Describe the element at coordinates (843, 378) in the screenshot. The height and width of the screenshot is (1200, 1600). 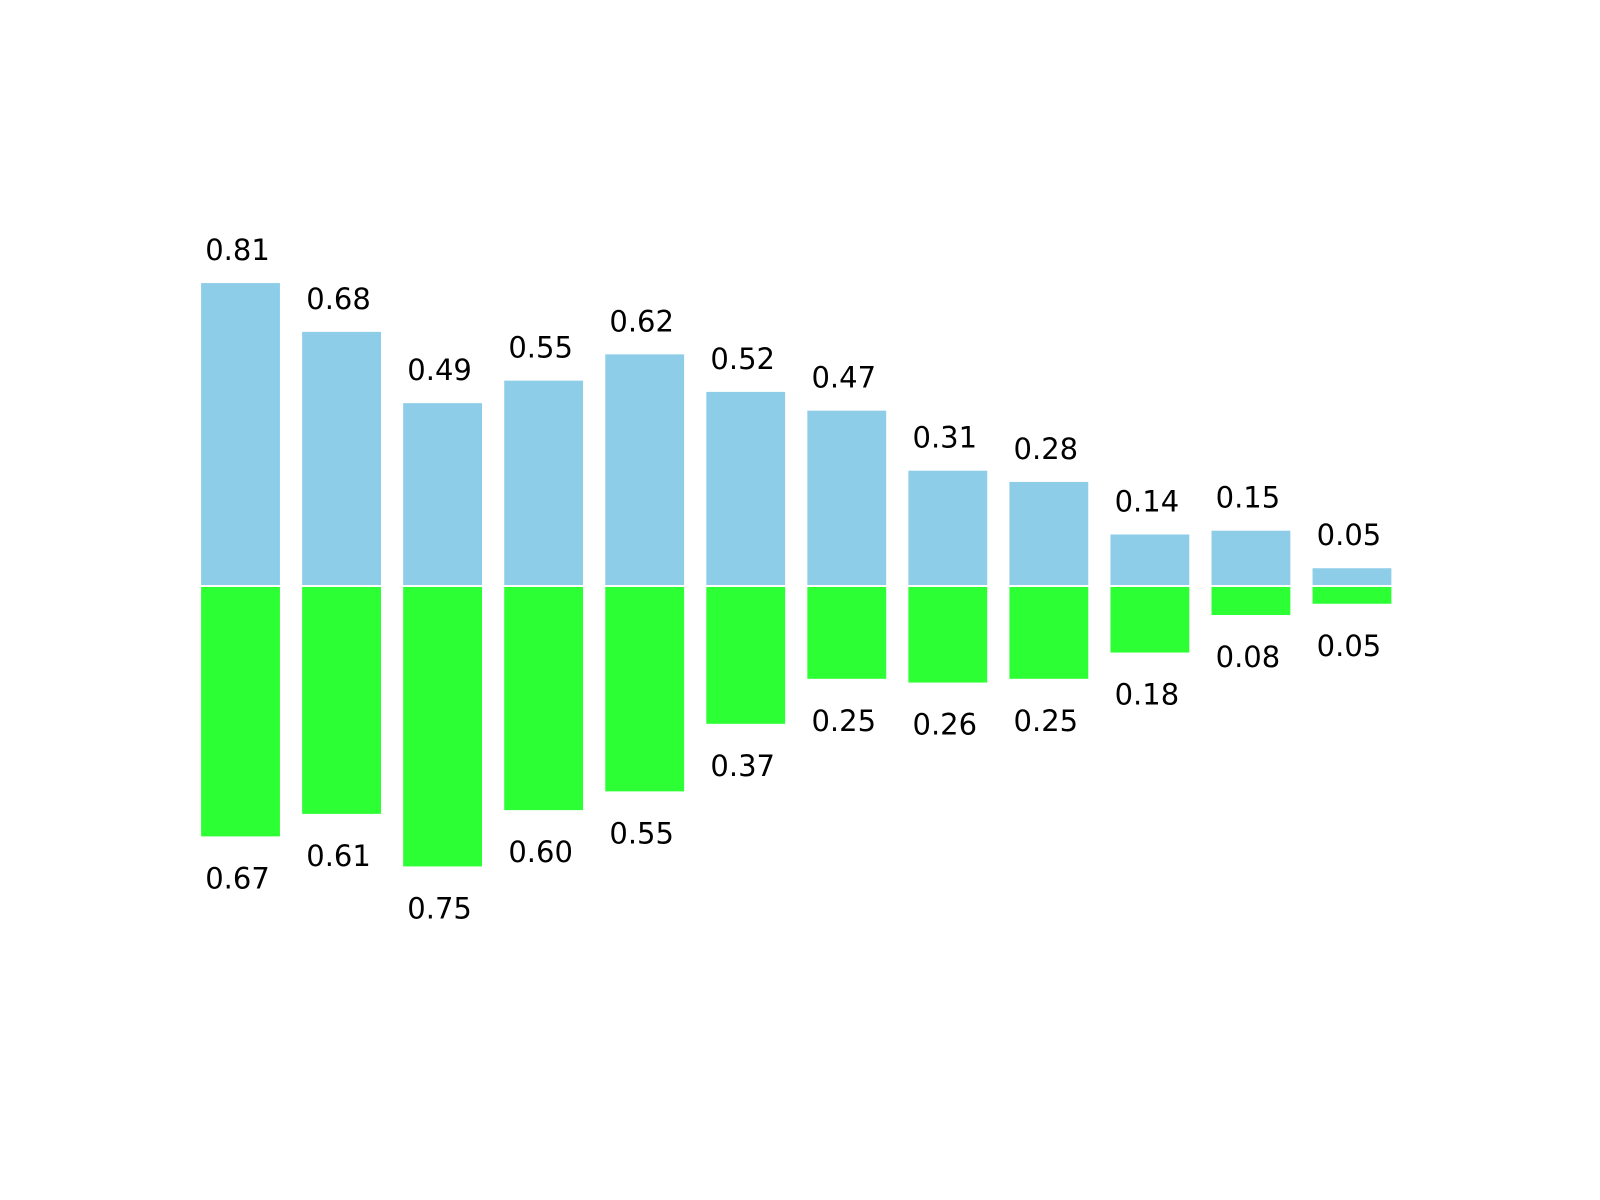
I see `value-label: 0.47` at that location.